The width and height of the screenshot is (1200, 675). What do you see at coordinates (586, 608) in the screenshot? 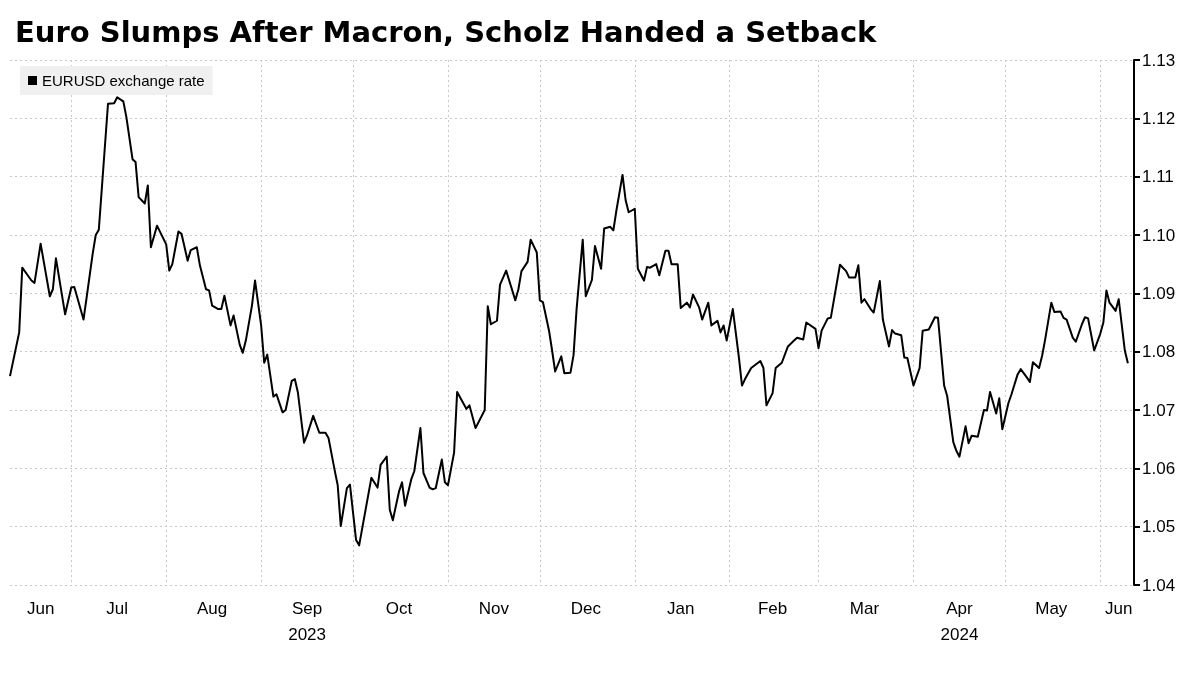
I see `x-tick-label: Dec` at bounding box center [586, 608].